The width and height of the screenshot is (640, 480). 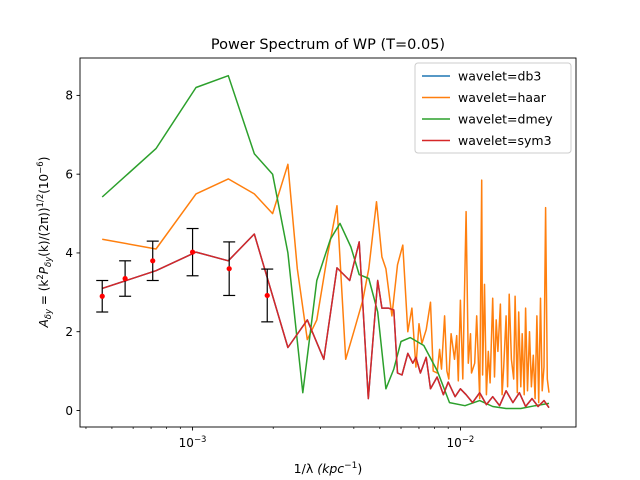 I want to click on legend-entry: wavelet=sym3, so click(x=487, y=140).